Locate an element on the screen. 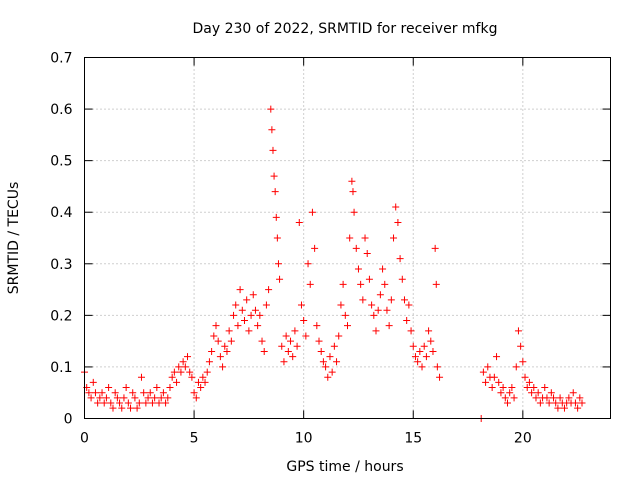 Image resolution: width=640 pixels, height=480 pixels. x-tick-label: 5 is located at coordinates (194, 439).